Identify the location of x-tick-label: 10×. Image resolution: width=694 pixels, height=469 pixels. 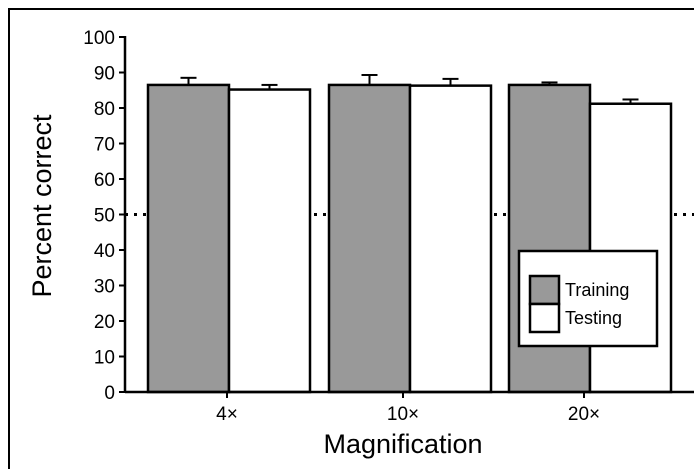
(403, 414).